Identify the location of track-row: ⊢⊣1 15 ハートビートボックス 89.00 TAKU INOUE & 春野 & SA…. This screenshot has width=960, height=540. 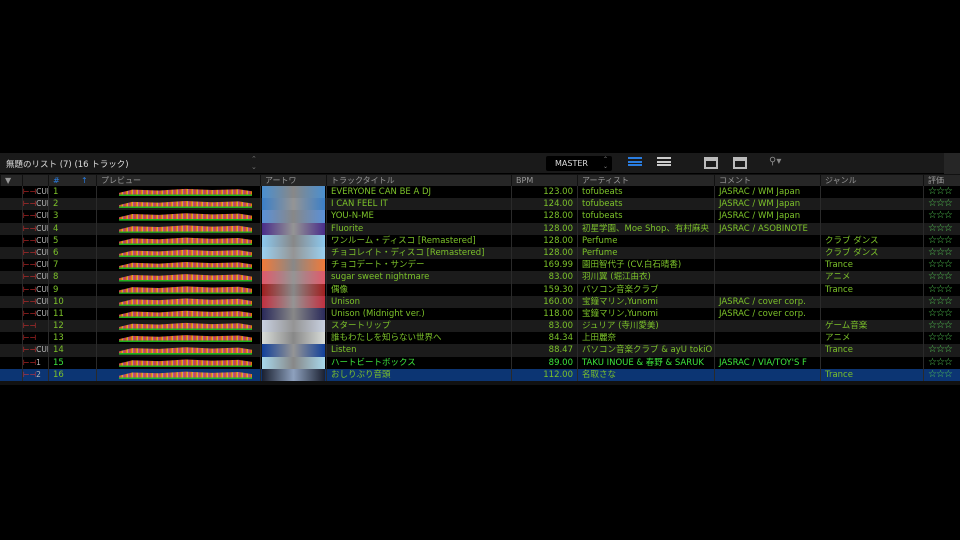
(480, 362).